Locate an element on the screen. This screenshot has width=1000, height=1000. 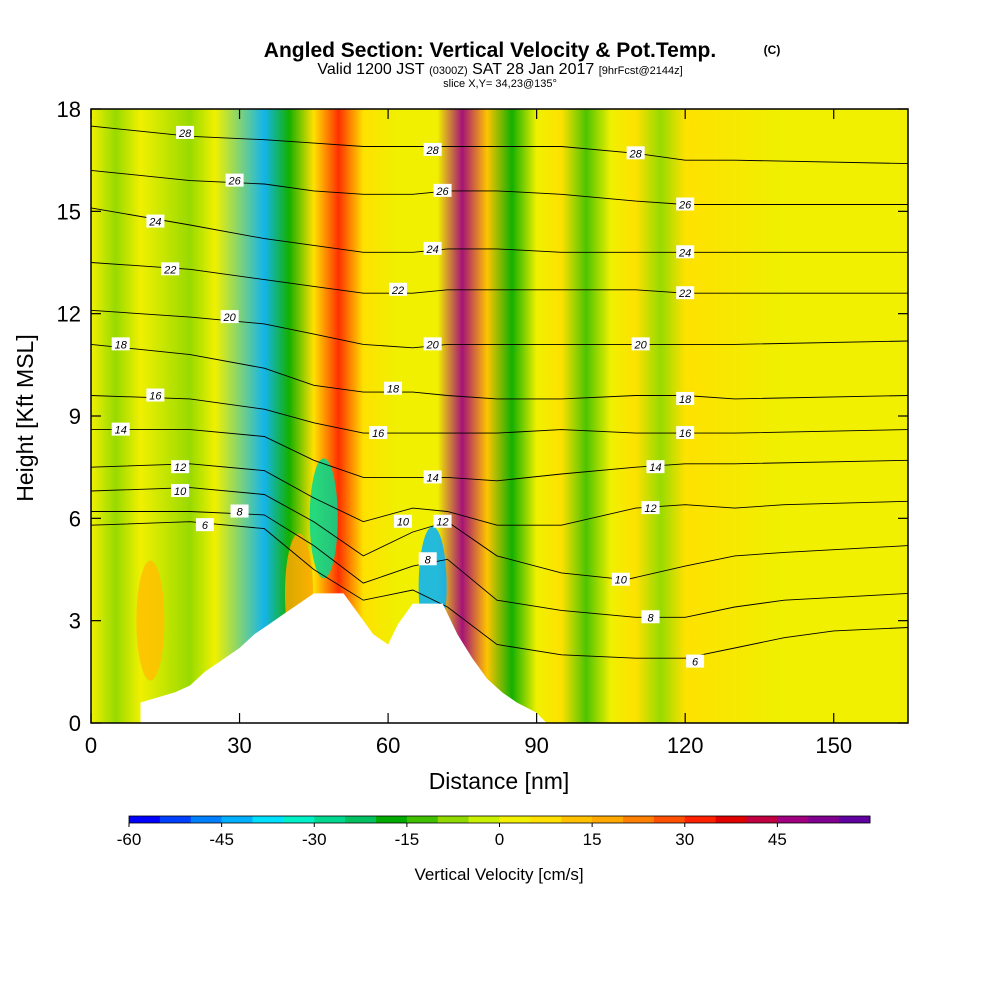
colorbar-tick-label: -30 is located at coordinates (314, 839).